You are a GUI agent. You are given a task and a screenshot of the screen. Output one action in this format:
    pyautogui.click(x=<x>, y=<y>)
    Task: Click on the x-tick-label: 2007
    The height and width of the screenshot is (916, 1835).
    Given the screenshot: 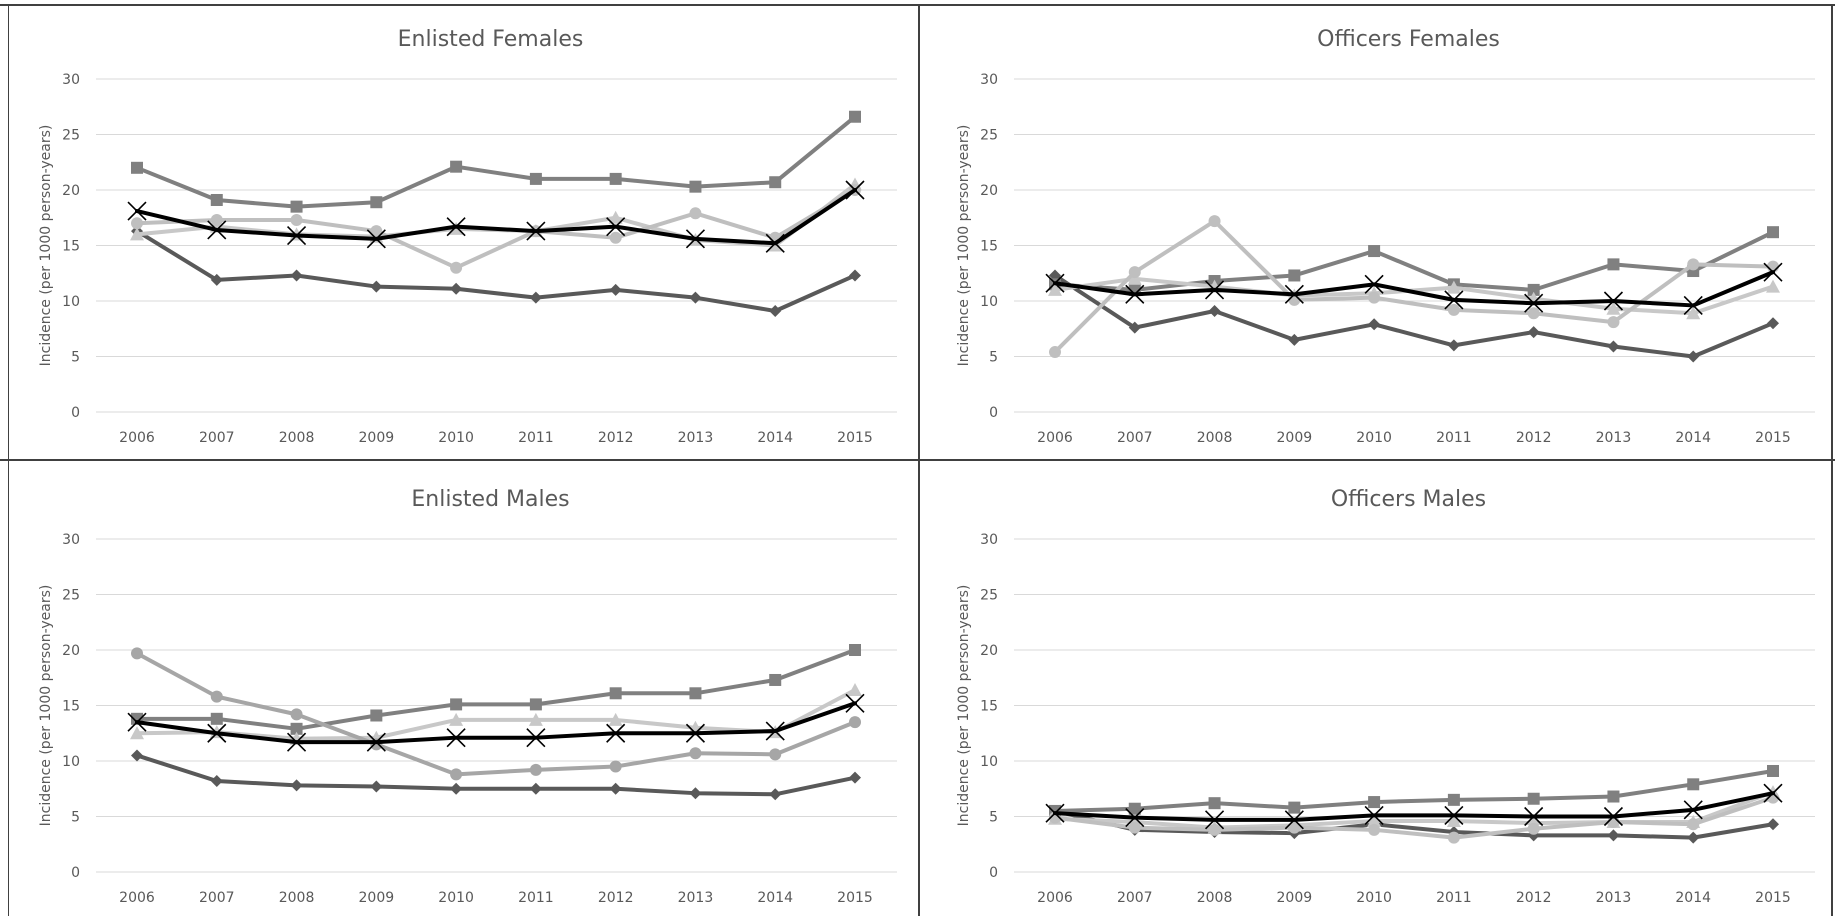 What is the action you would take?
    pyautogui.click(x=1135, y=438)
    